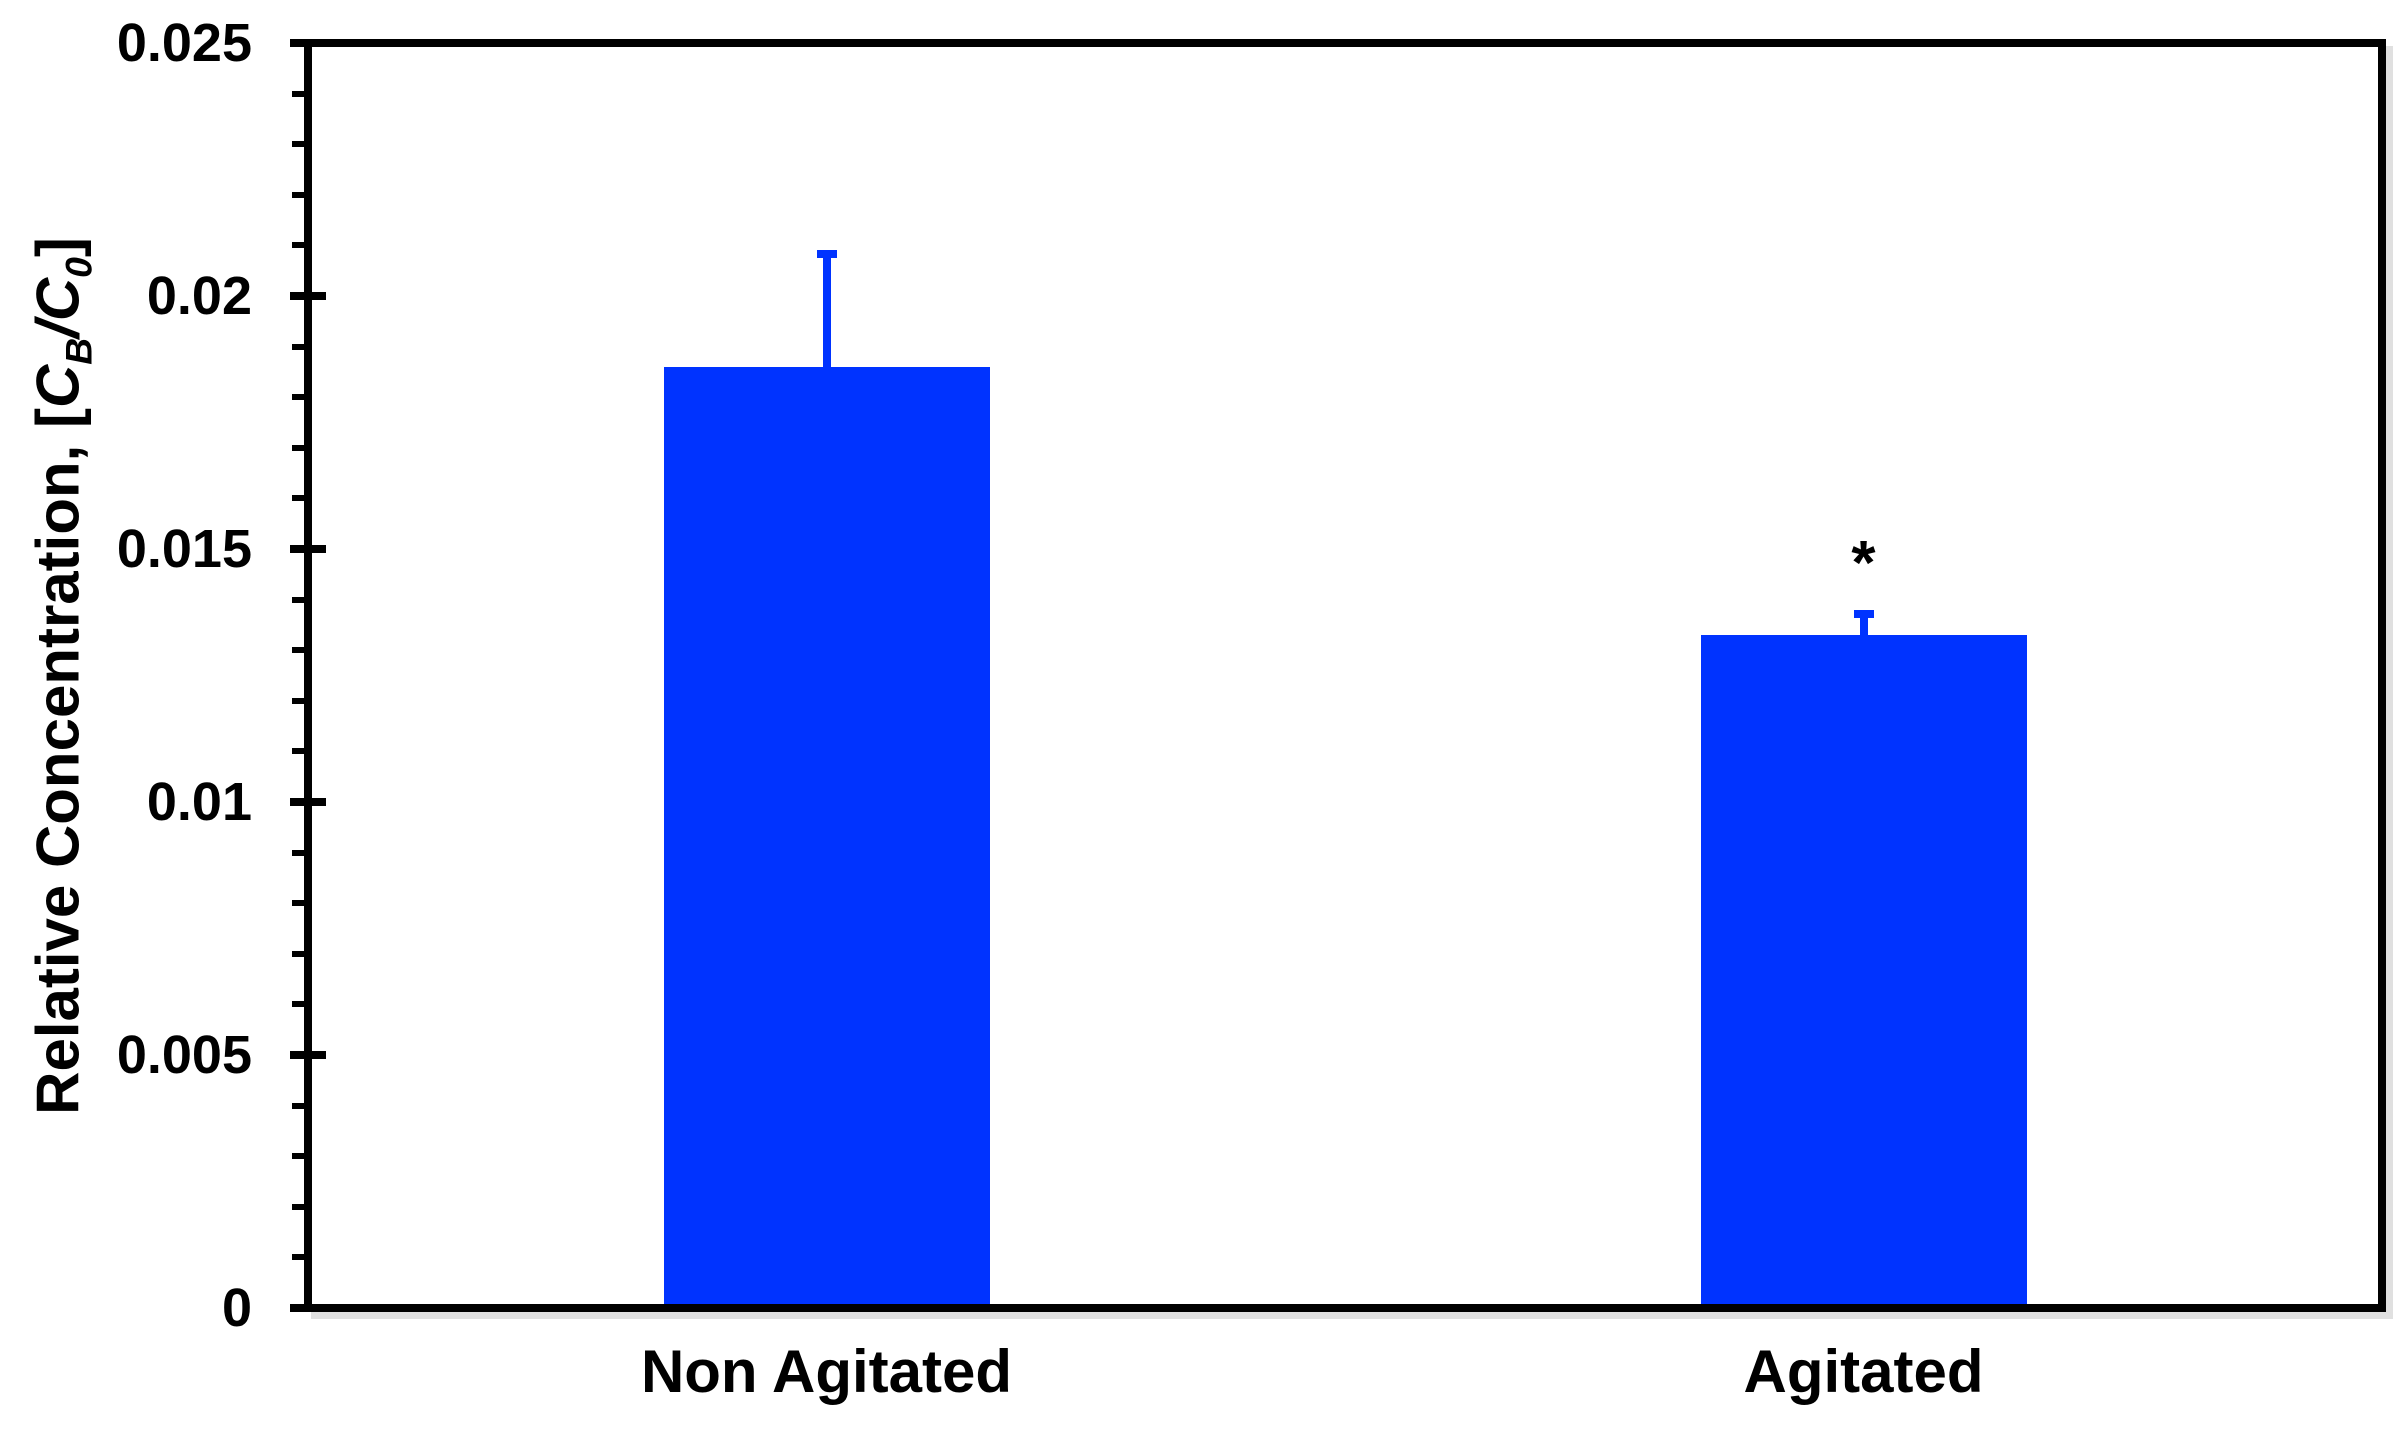  What do you see at coordinates (78, 351) in the screenshot?
I see `y-axis-title-sub-b: B` at bounding box center [78, 351].